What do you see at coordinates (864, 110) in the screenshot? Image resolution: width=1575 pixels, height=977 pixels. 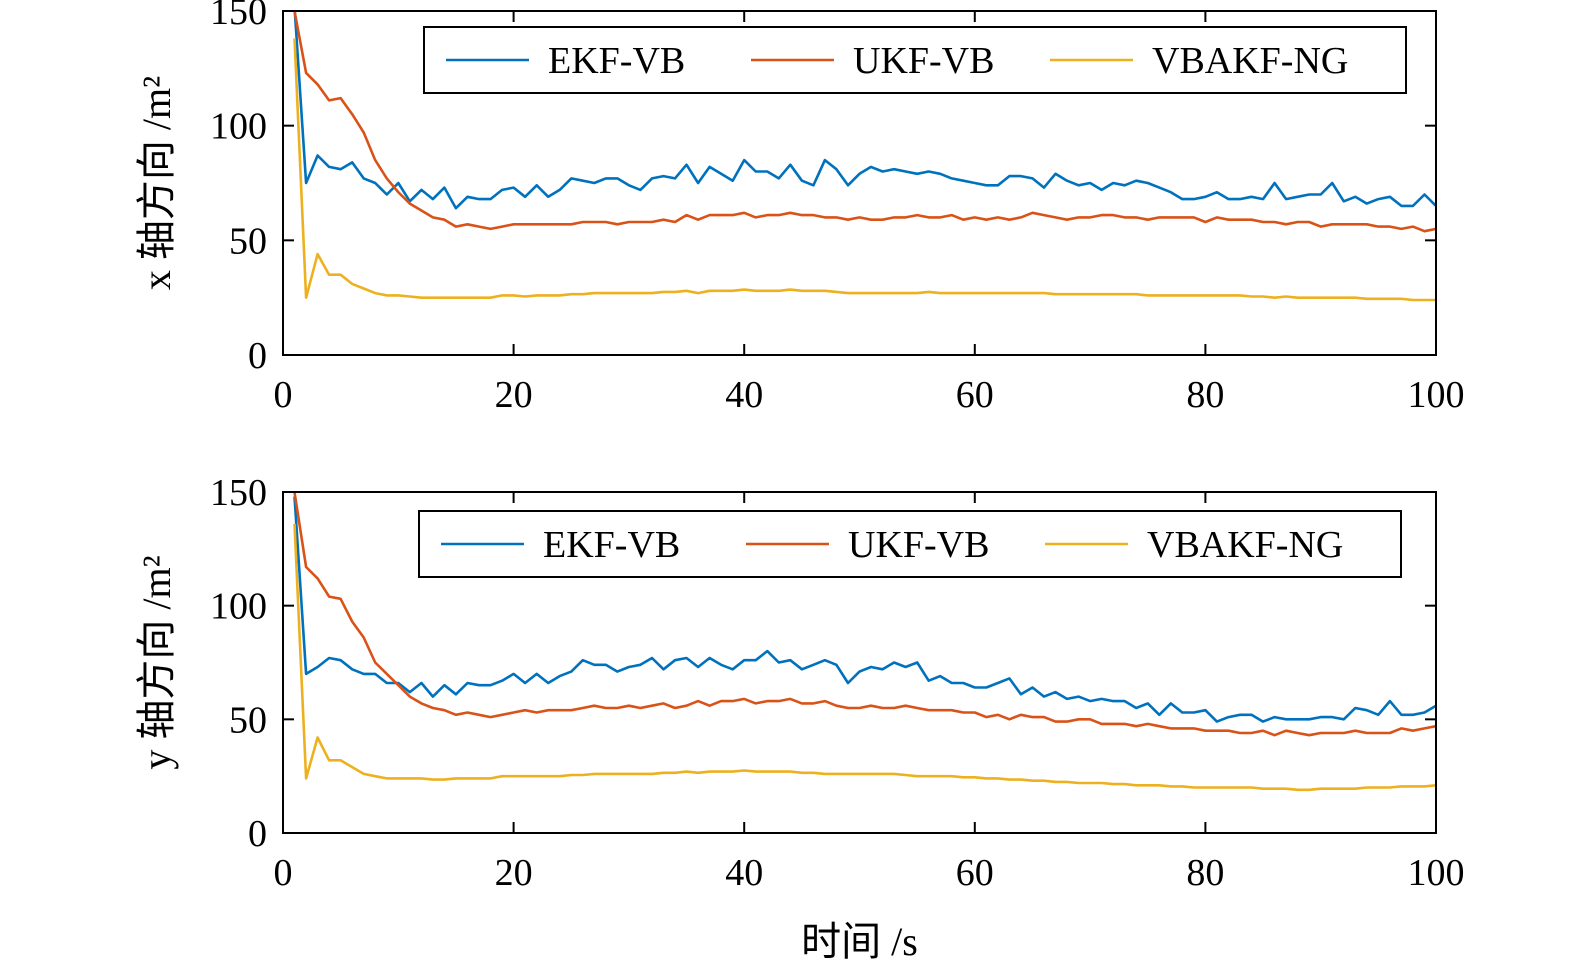 I see `series-line-ekf-vb` at bounding box center [864, 110].